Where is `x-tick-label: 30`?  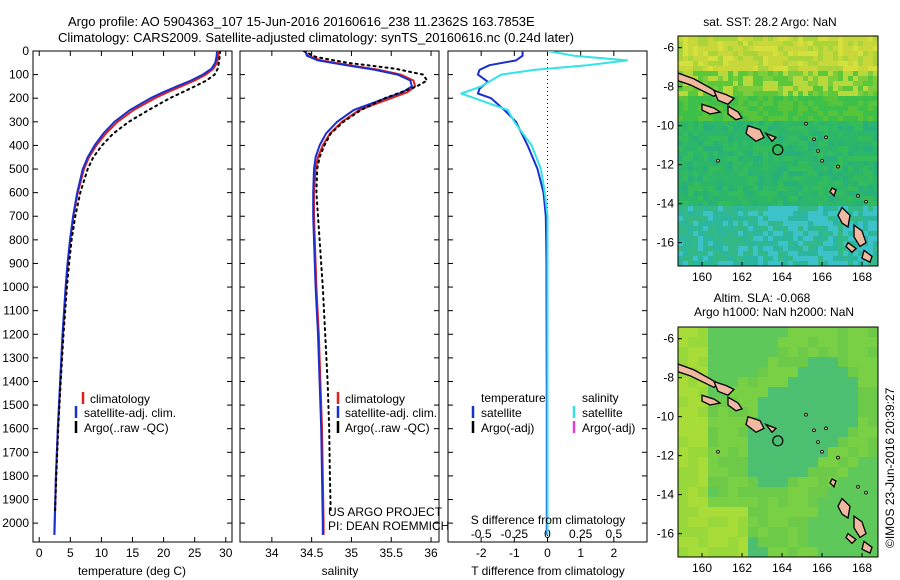 x-tick-label: 30 is located at coordinates (226, 553).